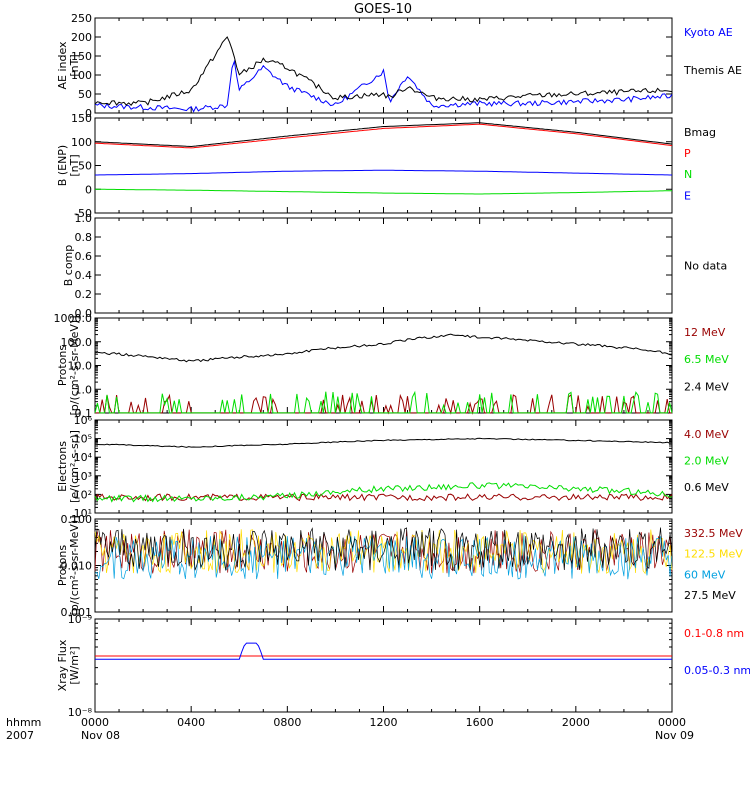  I want to click on legend-entry: 60 MeV, so click(705, 574).